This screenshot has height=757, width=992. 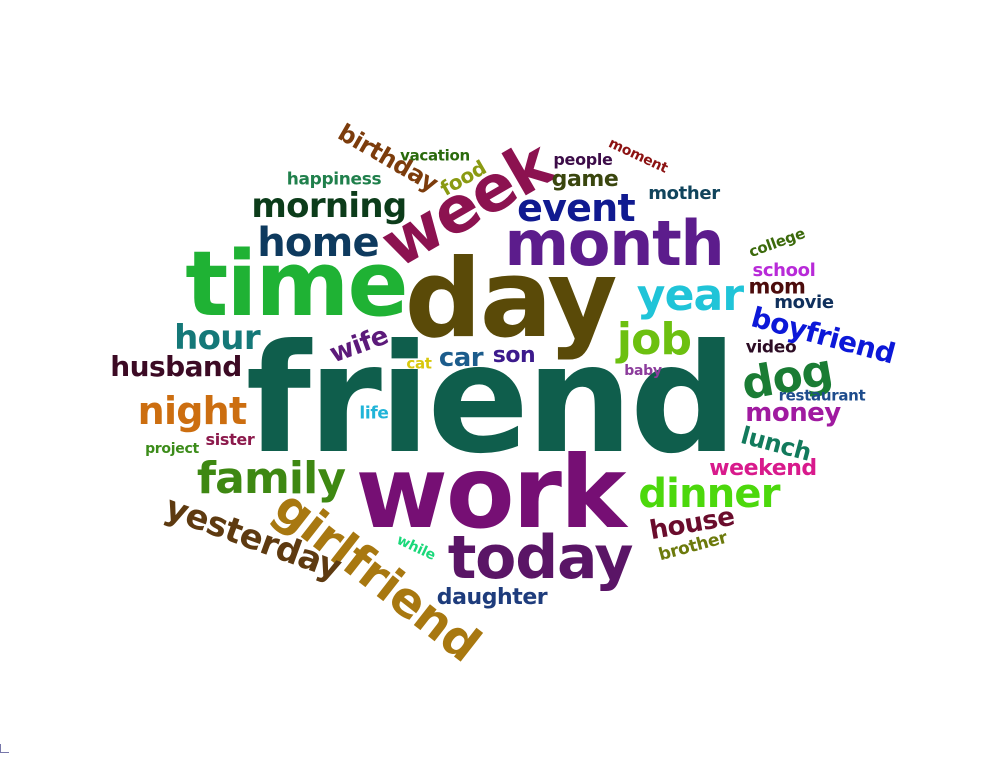 I want to click on word-year: year, so click(x=690, y=295).